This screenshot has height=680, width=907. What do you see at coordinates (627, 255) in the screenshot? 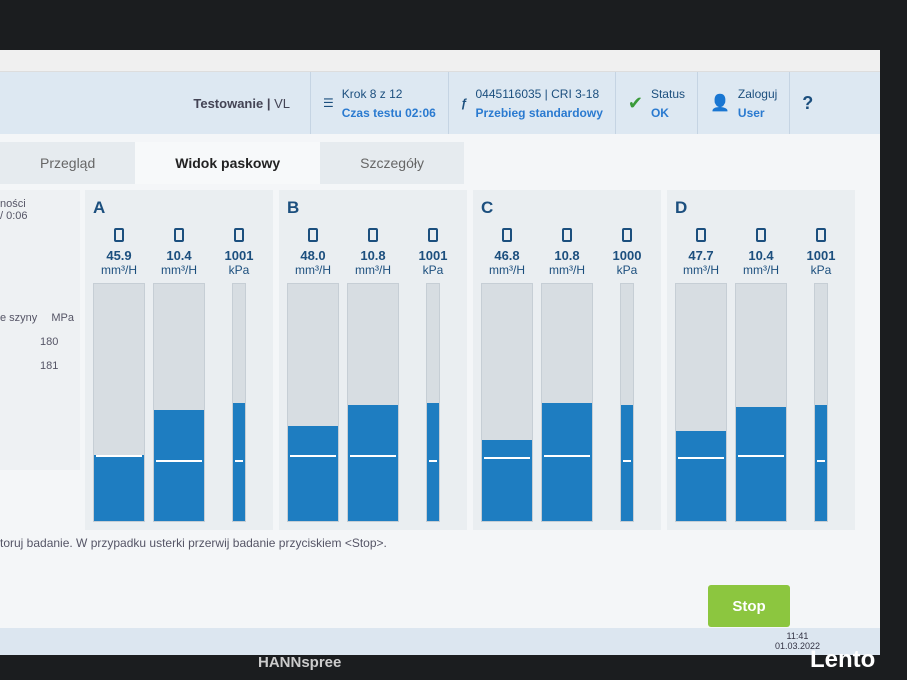
I see `column-value: 1000` at bounding box center [627, 255].